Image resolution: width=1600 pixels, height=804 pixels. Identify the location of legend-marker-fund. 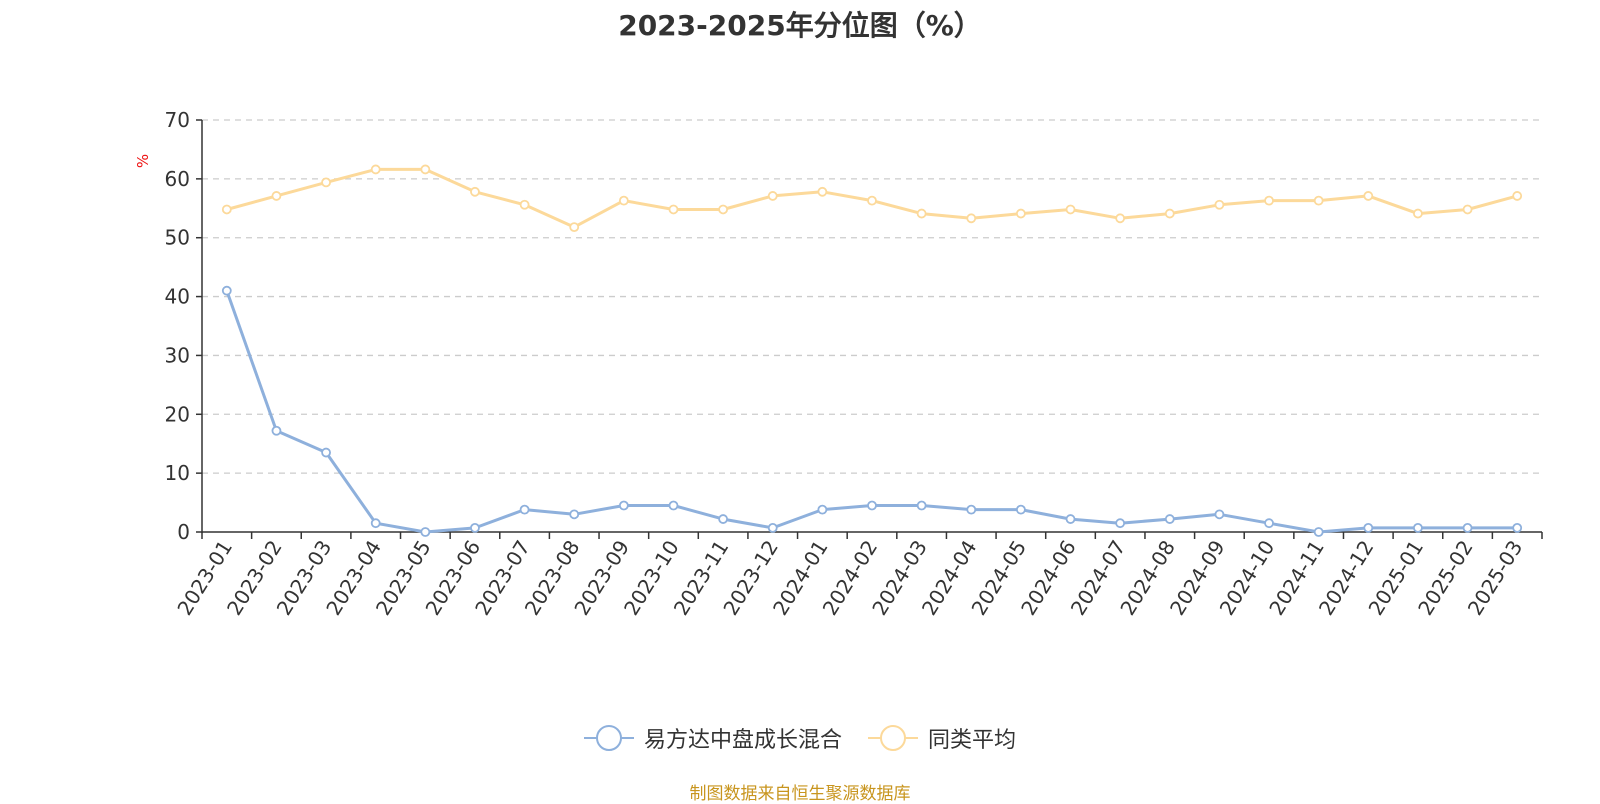
(608, 738).